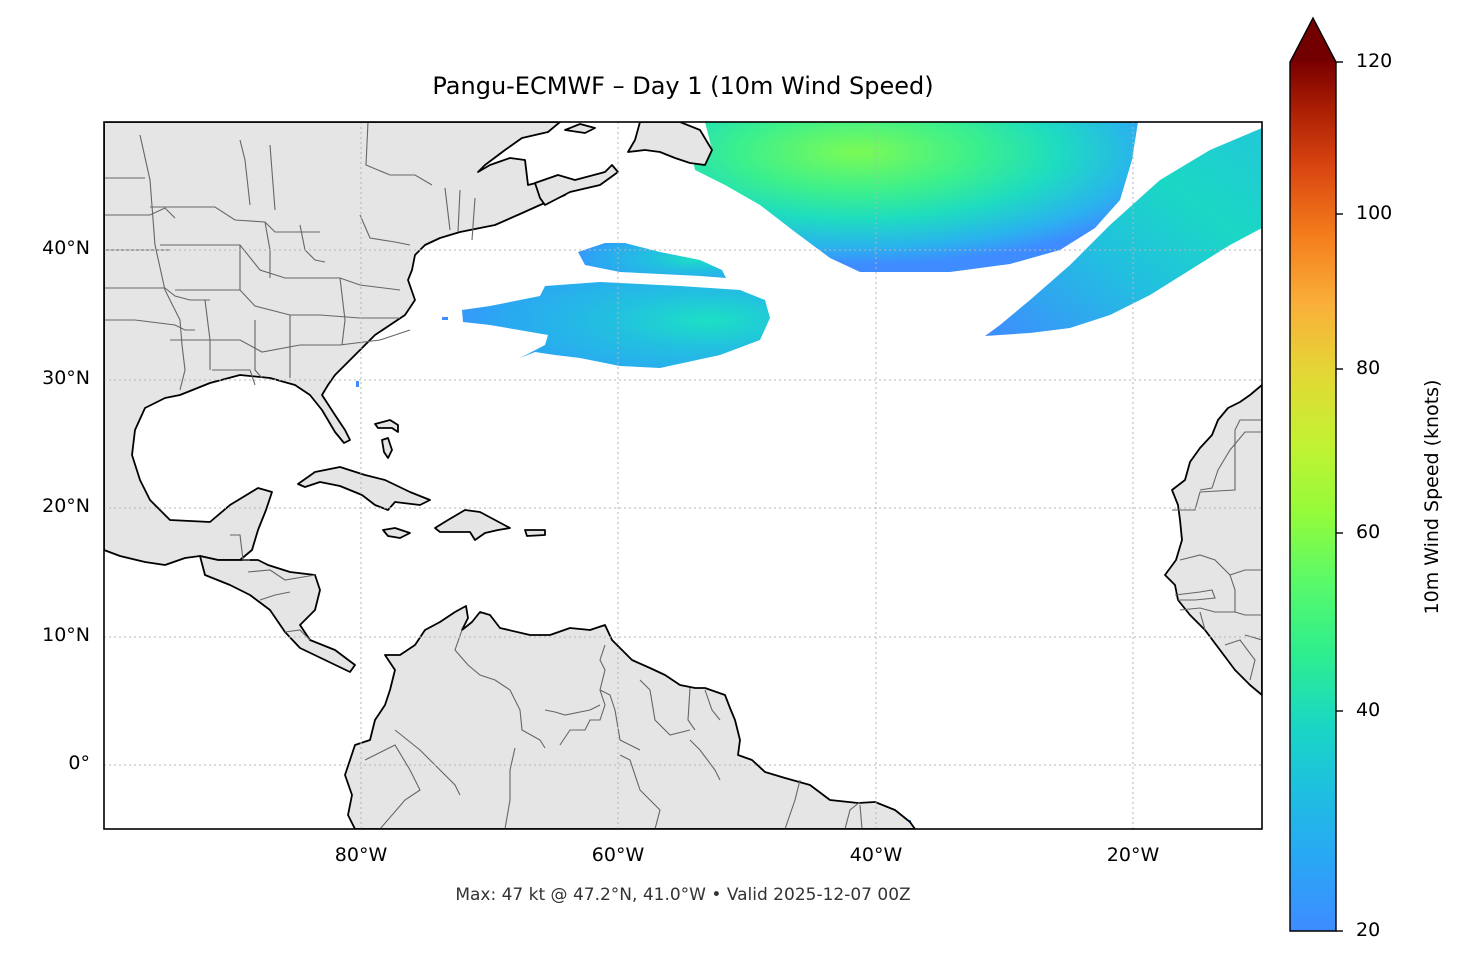 The height and width of the screenshot is (969, 1466). What do you see at coordinates (876, 855) in the screenshot?
I see `x-tick-40w: 40°W` at bounding box center [876, 855].